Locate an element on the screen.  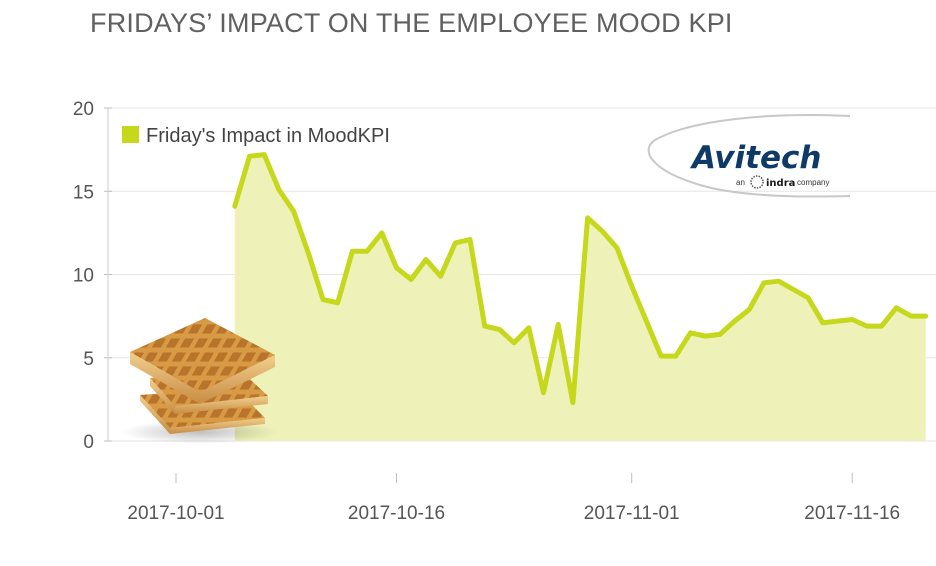
legend-label: Friday's Impact in MoodKPI is located at coordinates (268, 136).